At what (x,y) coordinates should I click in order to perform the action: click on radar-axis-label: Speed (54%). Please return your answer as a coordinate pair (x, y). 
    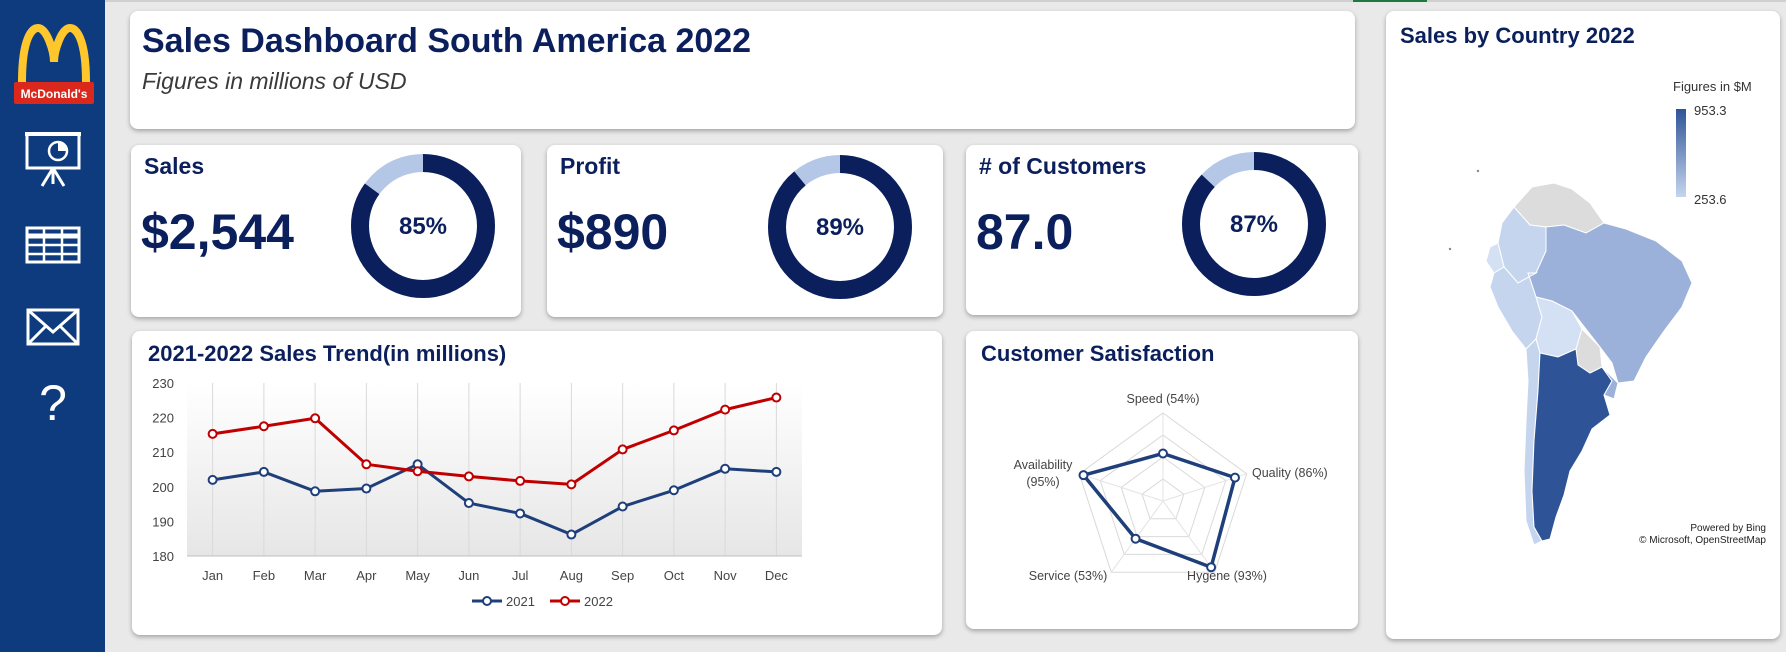
    Looking at the image, I should click on (1163, 399).